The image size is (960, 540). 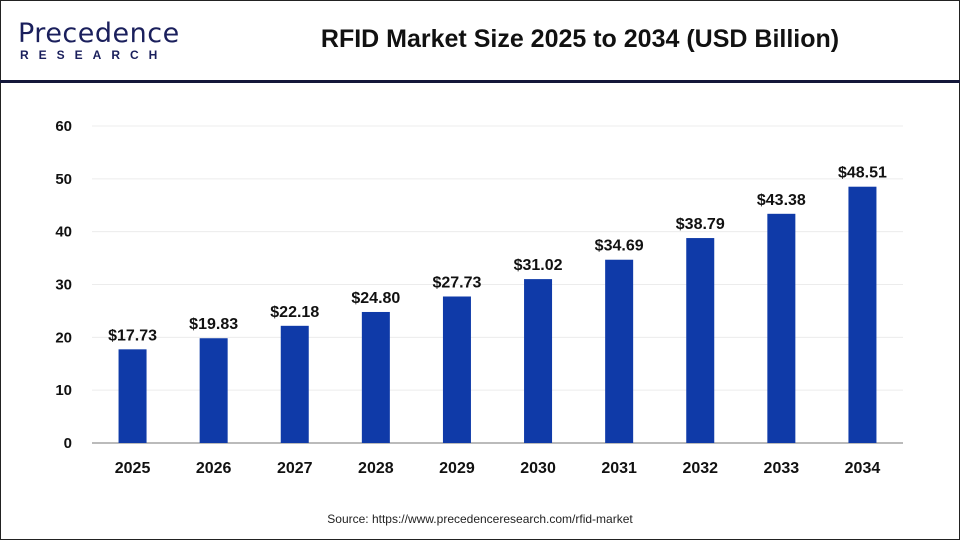 What do you see at coordinates (213, 324) in the screenshot?
I see `data-label: $19.83` at bounding box center [213, 324].